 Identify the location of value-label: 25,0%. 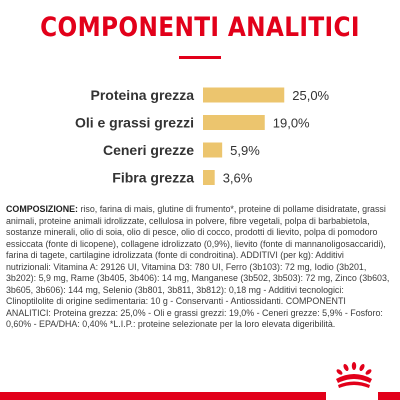
(310, 95).